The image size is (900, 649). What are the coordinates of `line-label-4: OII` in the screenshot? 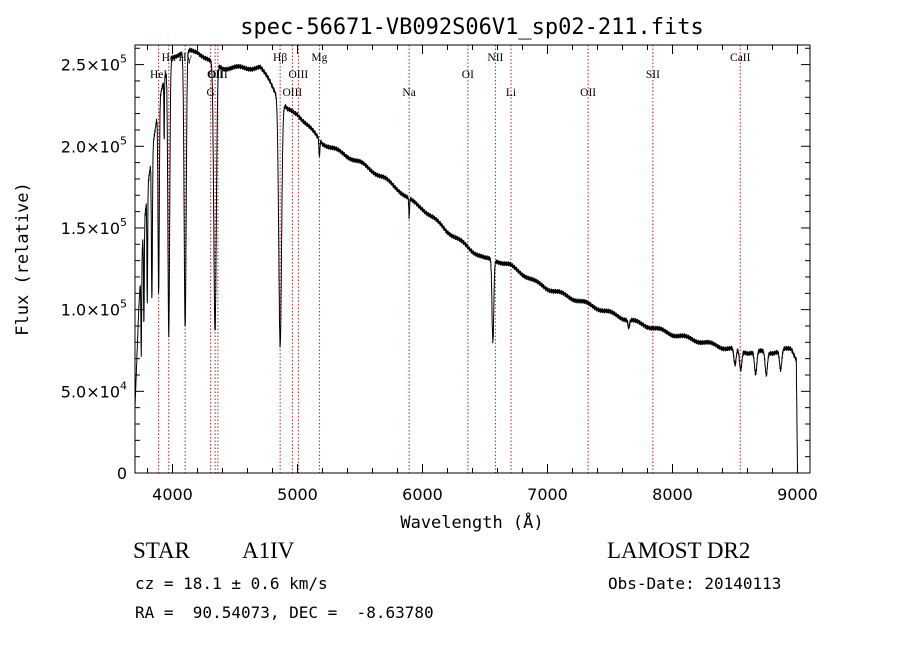 It's located at (215, 75).